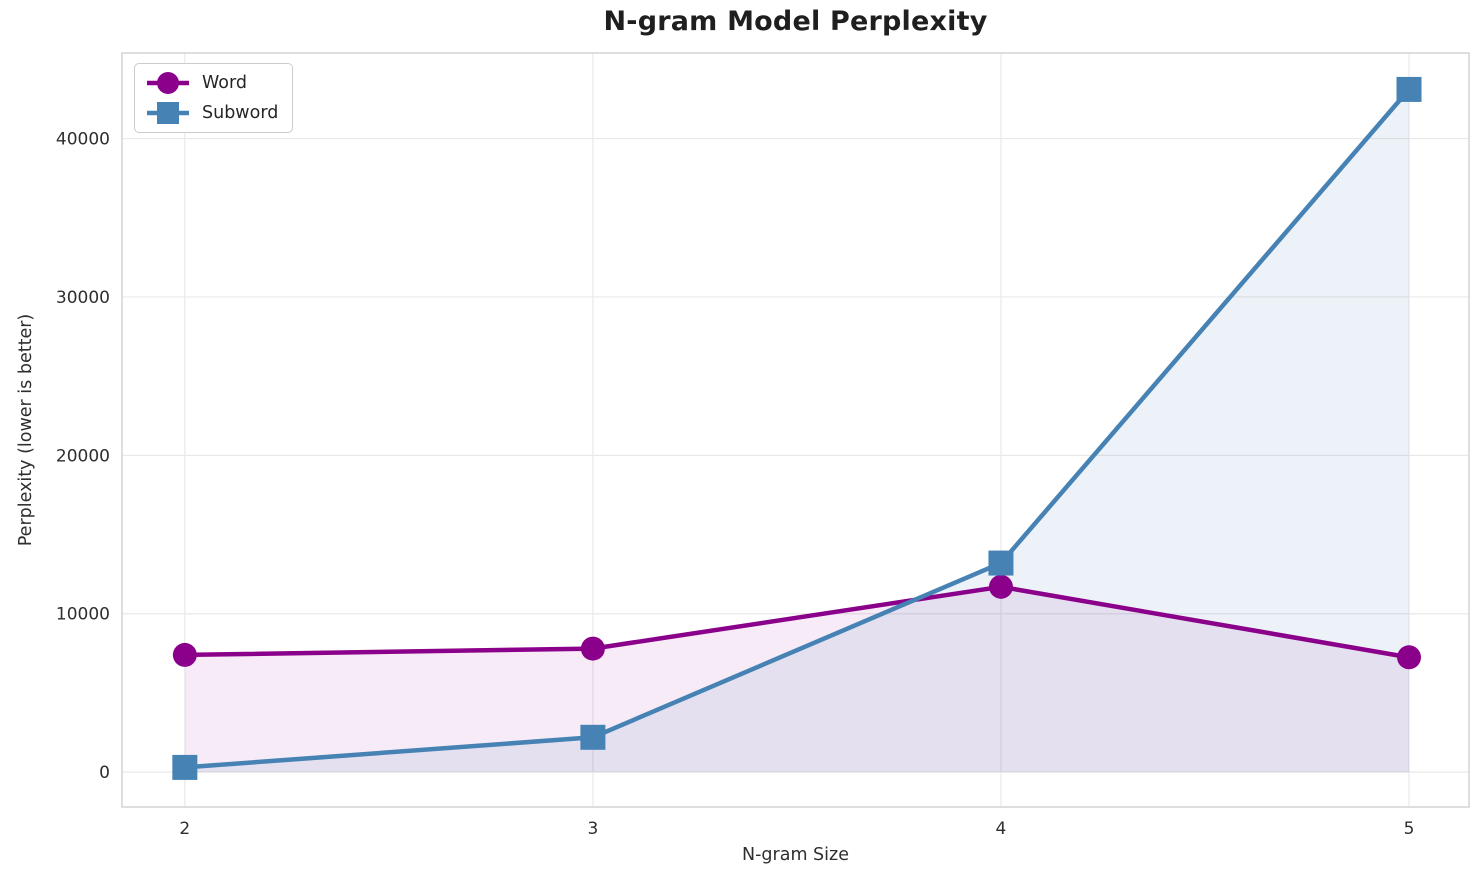  I want to click on x-tick-label-2: 2, so click(184, 829).